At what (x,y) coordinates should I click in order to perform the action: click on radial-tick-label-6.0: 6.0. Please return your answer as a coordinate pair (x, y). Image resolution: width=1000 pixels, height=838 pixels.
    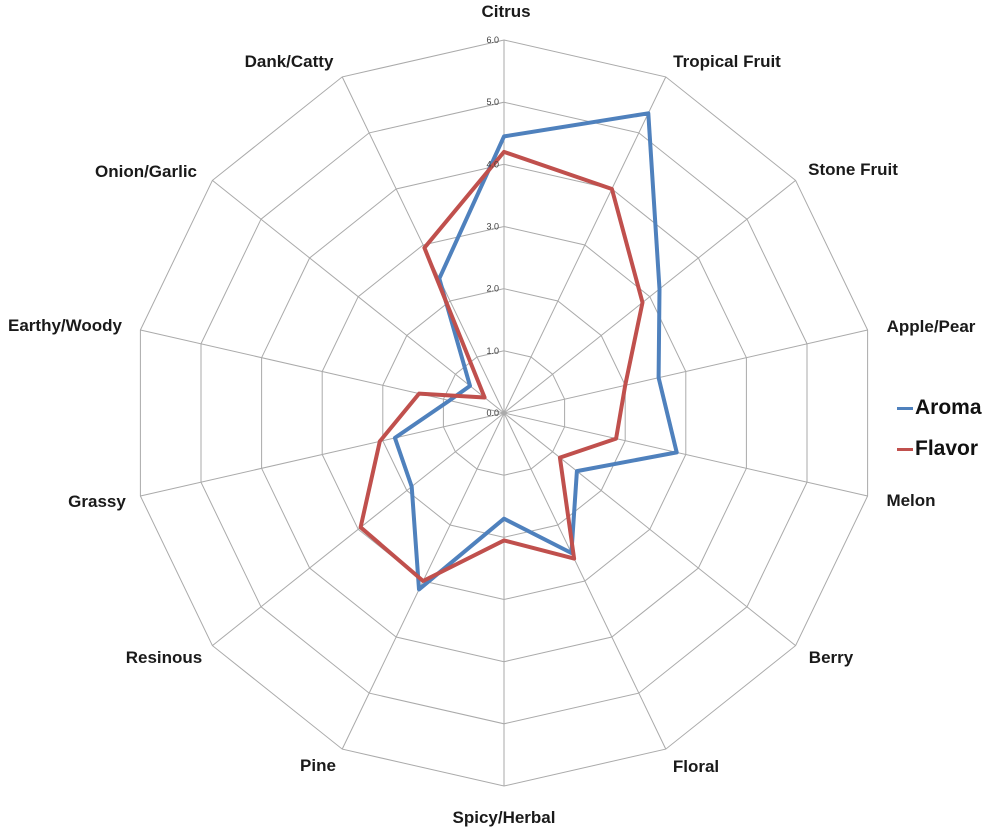
    Looking at the image, I should click on (492, 40).